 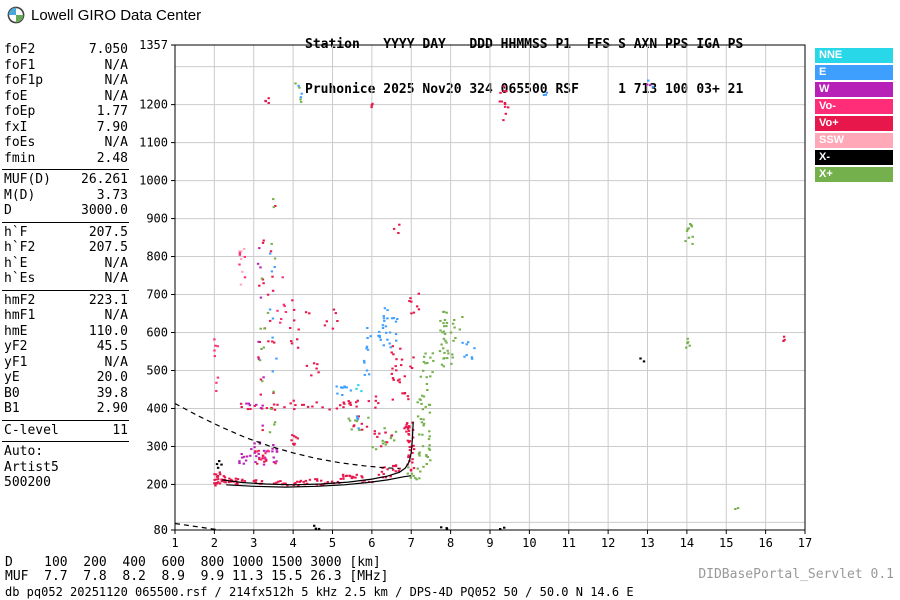 What do you see at coordinates (66, 50) in the screenshot?
I see `panel-row: foF2 7.050` at bounding box center [66, 50].